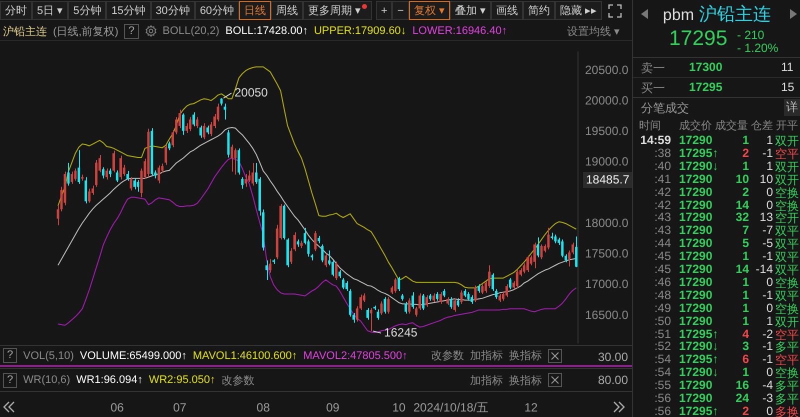  I want to click on text: :46 17290 1 0 空换, so click(726, 282).